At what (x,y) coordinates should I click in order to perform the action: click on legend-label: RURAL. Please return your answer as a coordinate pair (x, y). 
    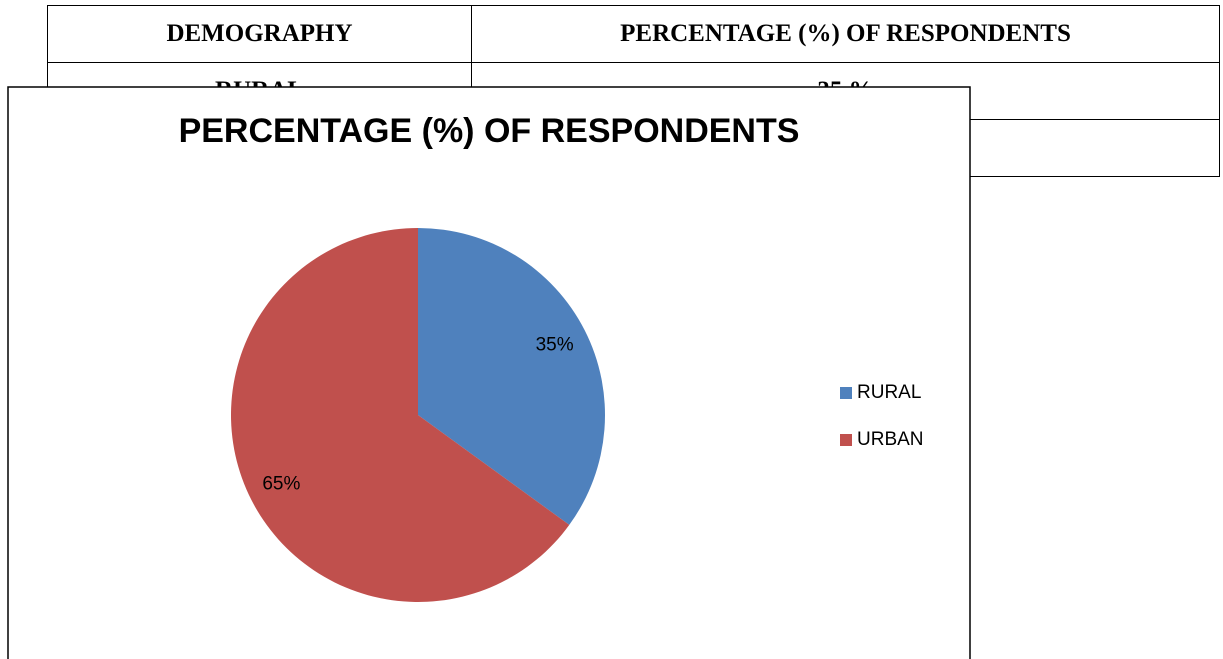
    Looking at the image, I should click on (889, 392).